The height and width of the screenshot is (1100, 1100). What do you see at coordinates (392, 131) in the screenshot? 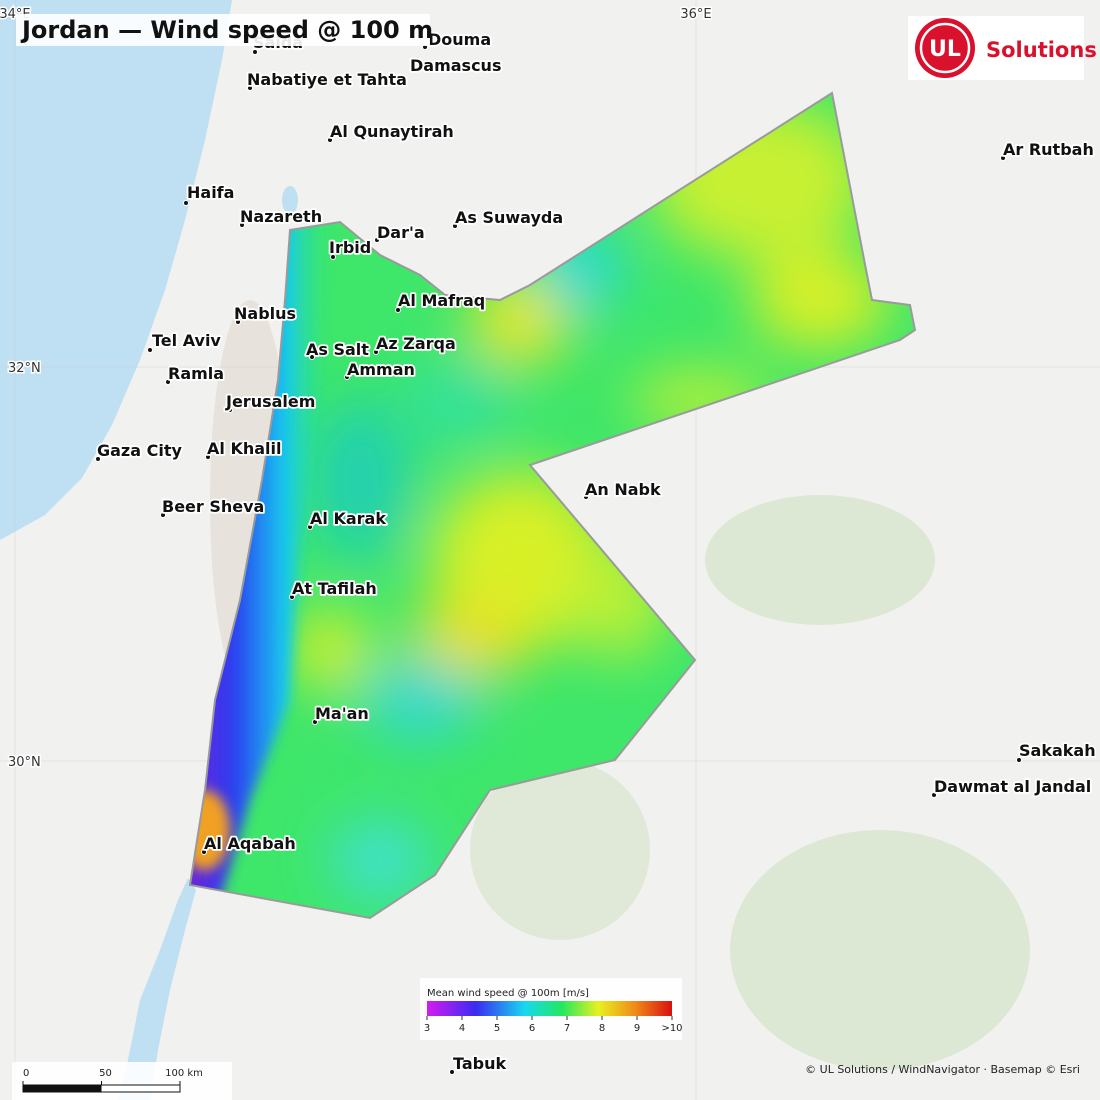
I see `city-label: Al Qunaytirah` at bounding box center [392, 131].